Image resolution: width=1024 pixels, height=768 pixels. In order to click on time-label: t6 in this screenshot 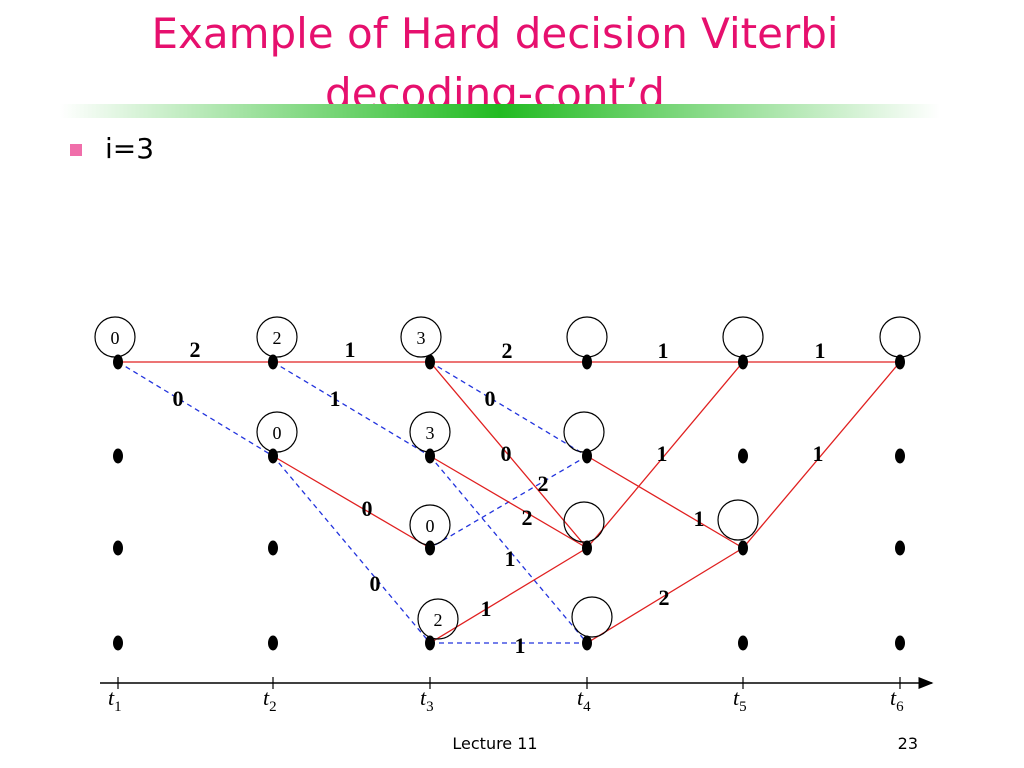, I will do `click(897, 700)`.